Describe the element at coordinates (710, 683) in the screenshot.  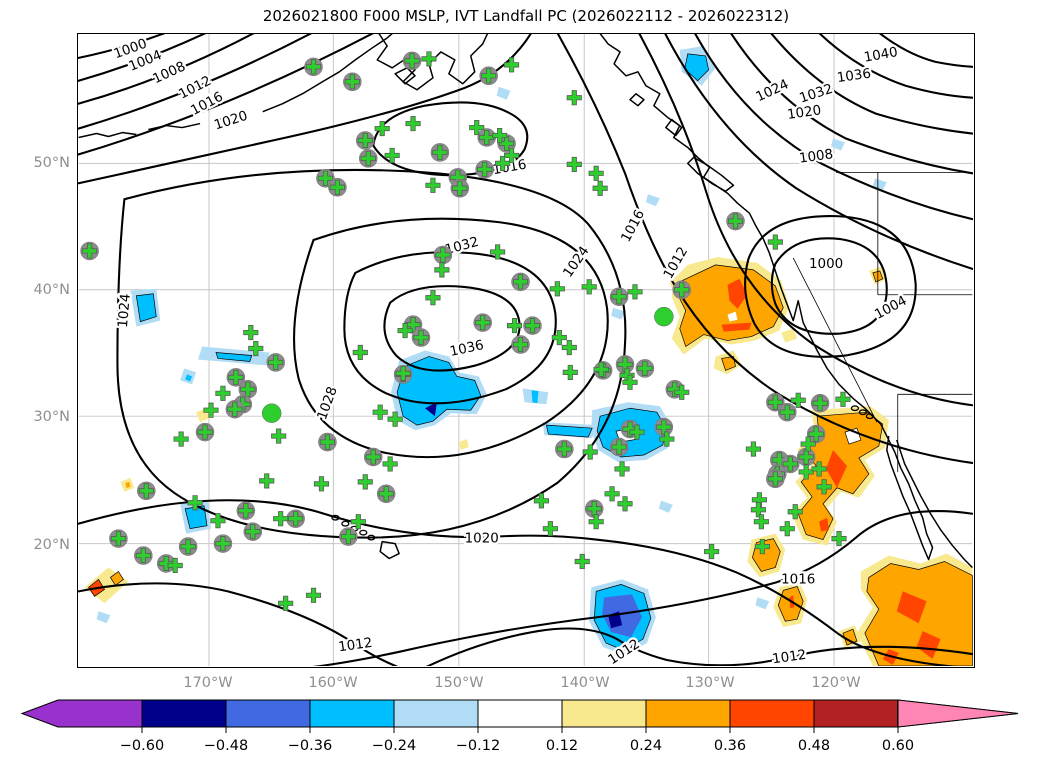
I see `lon-tick-label: 130°W` at that location.